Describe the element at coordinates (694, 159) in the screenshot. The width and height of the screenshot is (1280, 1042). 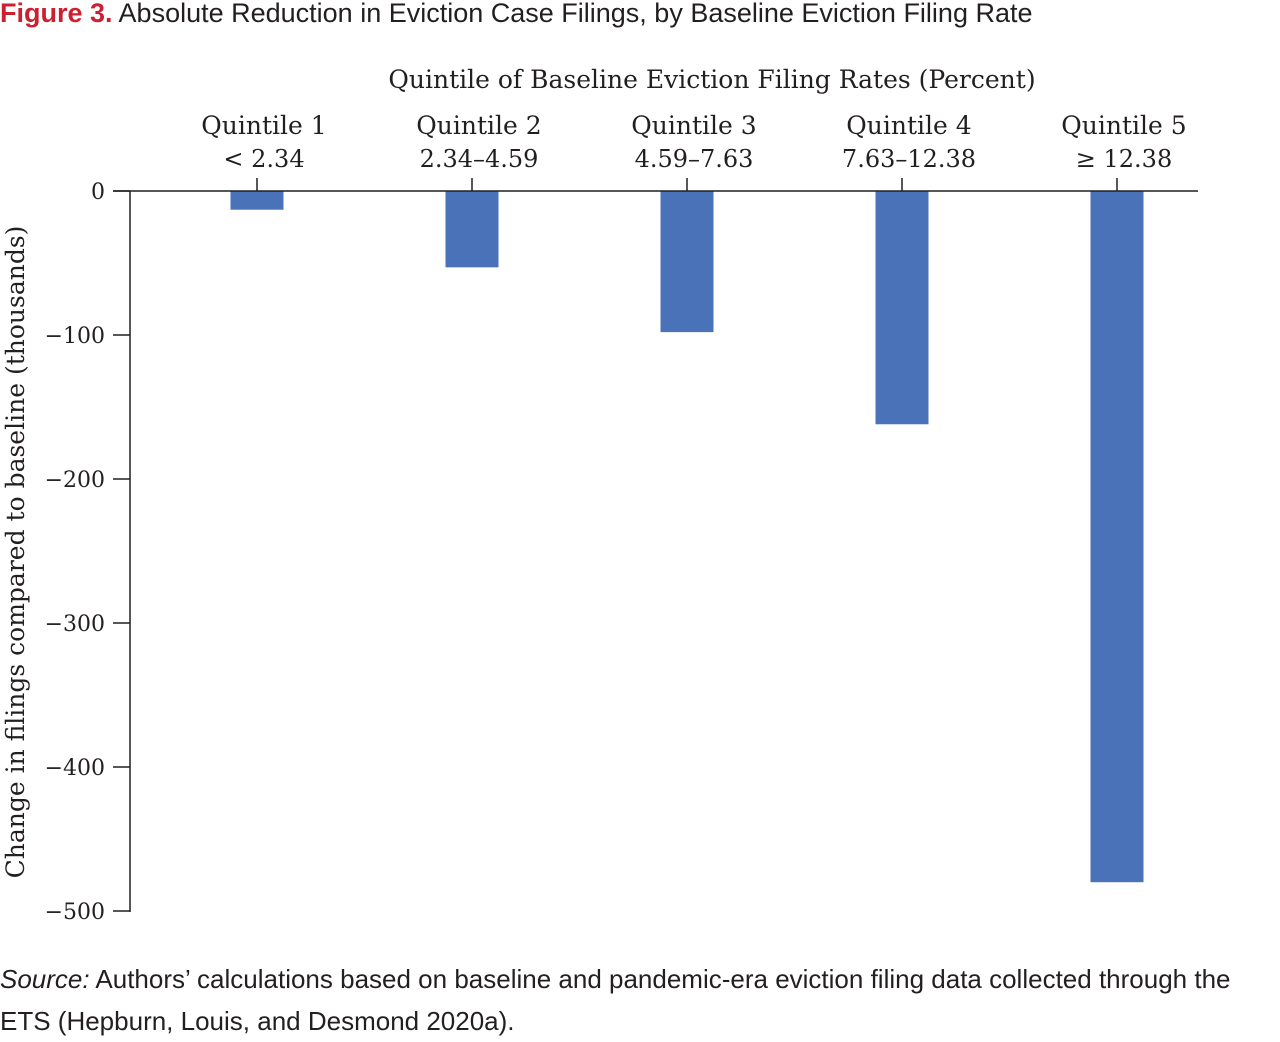
I see `x-tick-range-label: 4.59–7.63` at that location.